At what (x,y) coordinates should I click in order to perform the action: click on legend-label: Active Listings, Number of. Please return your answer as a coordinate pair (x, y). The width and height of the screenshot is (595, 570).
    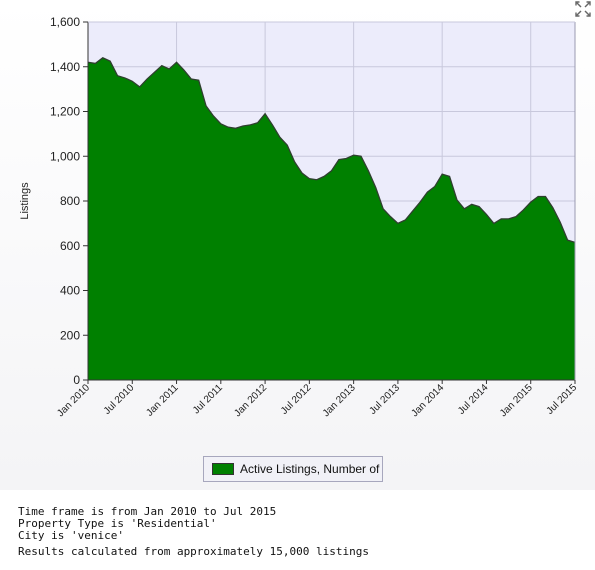
    Looking at the image, I should click on (310, 469).